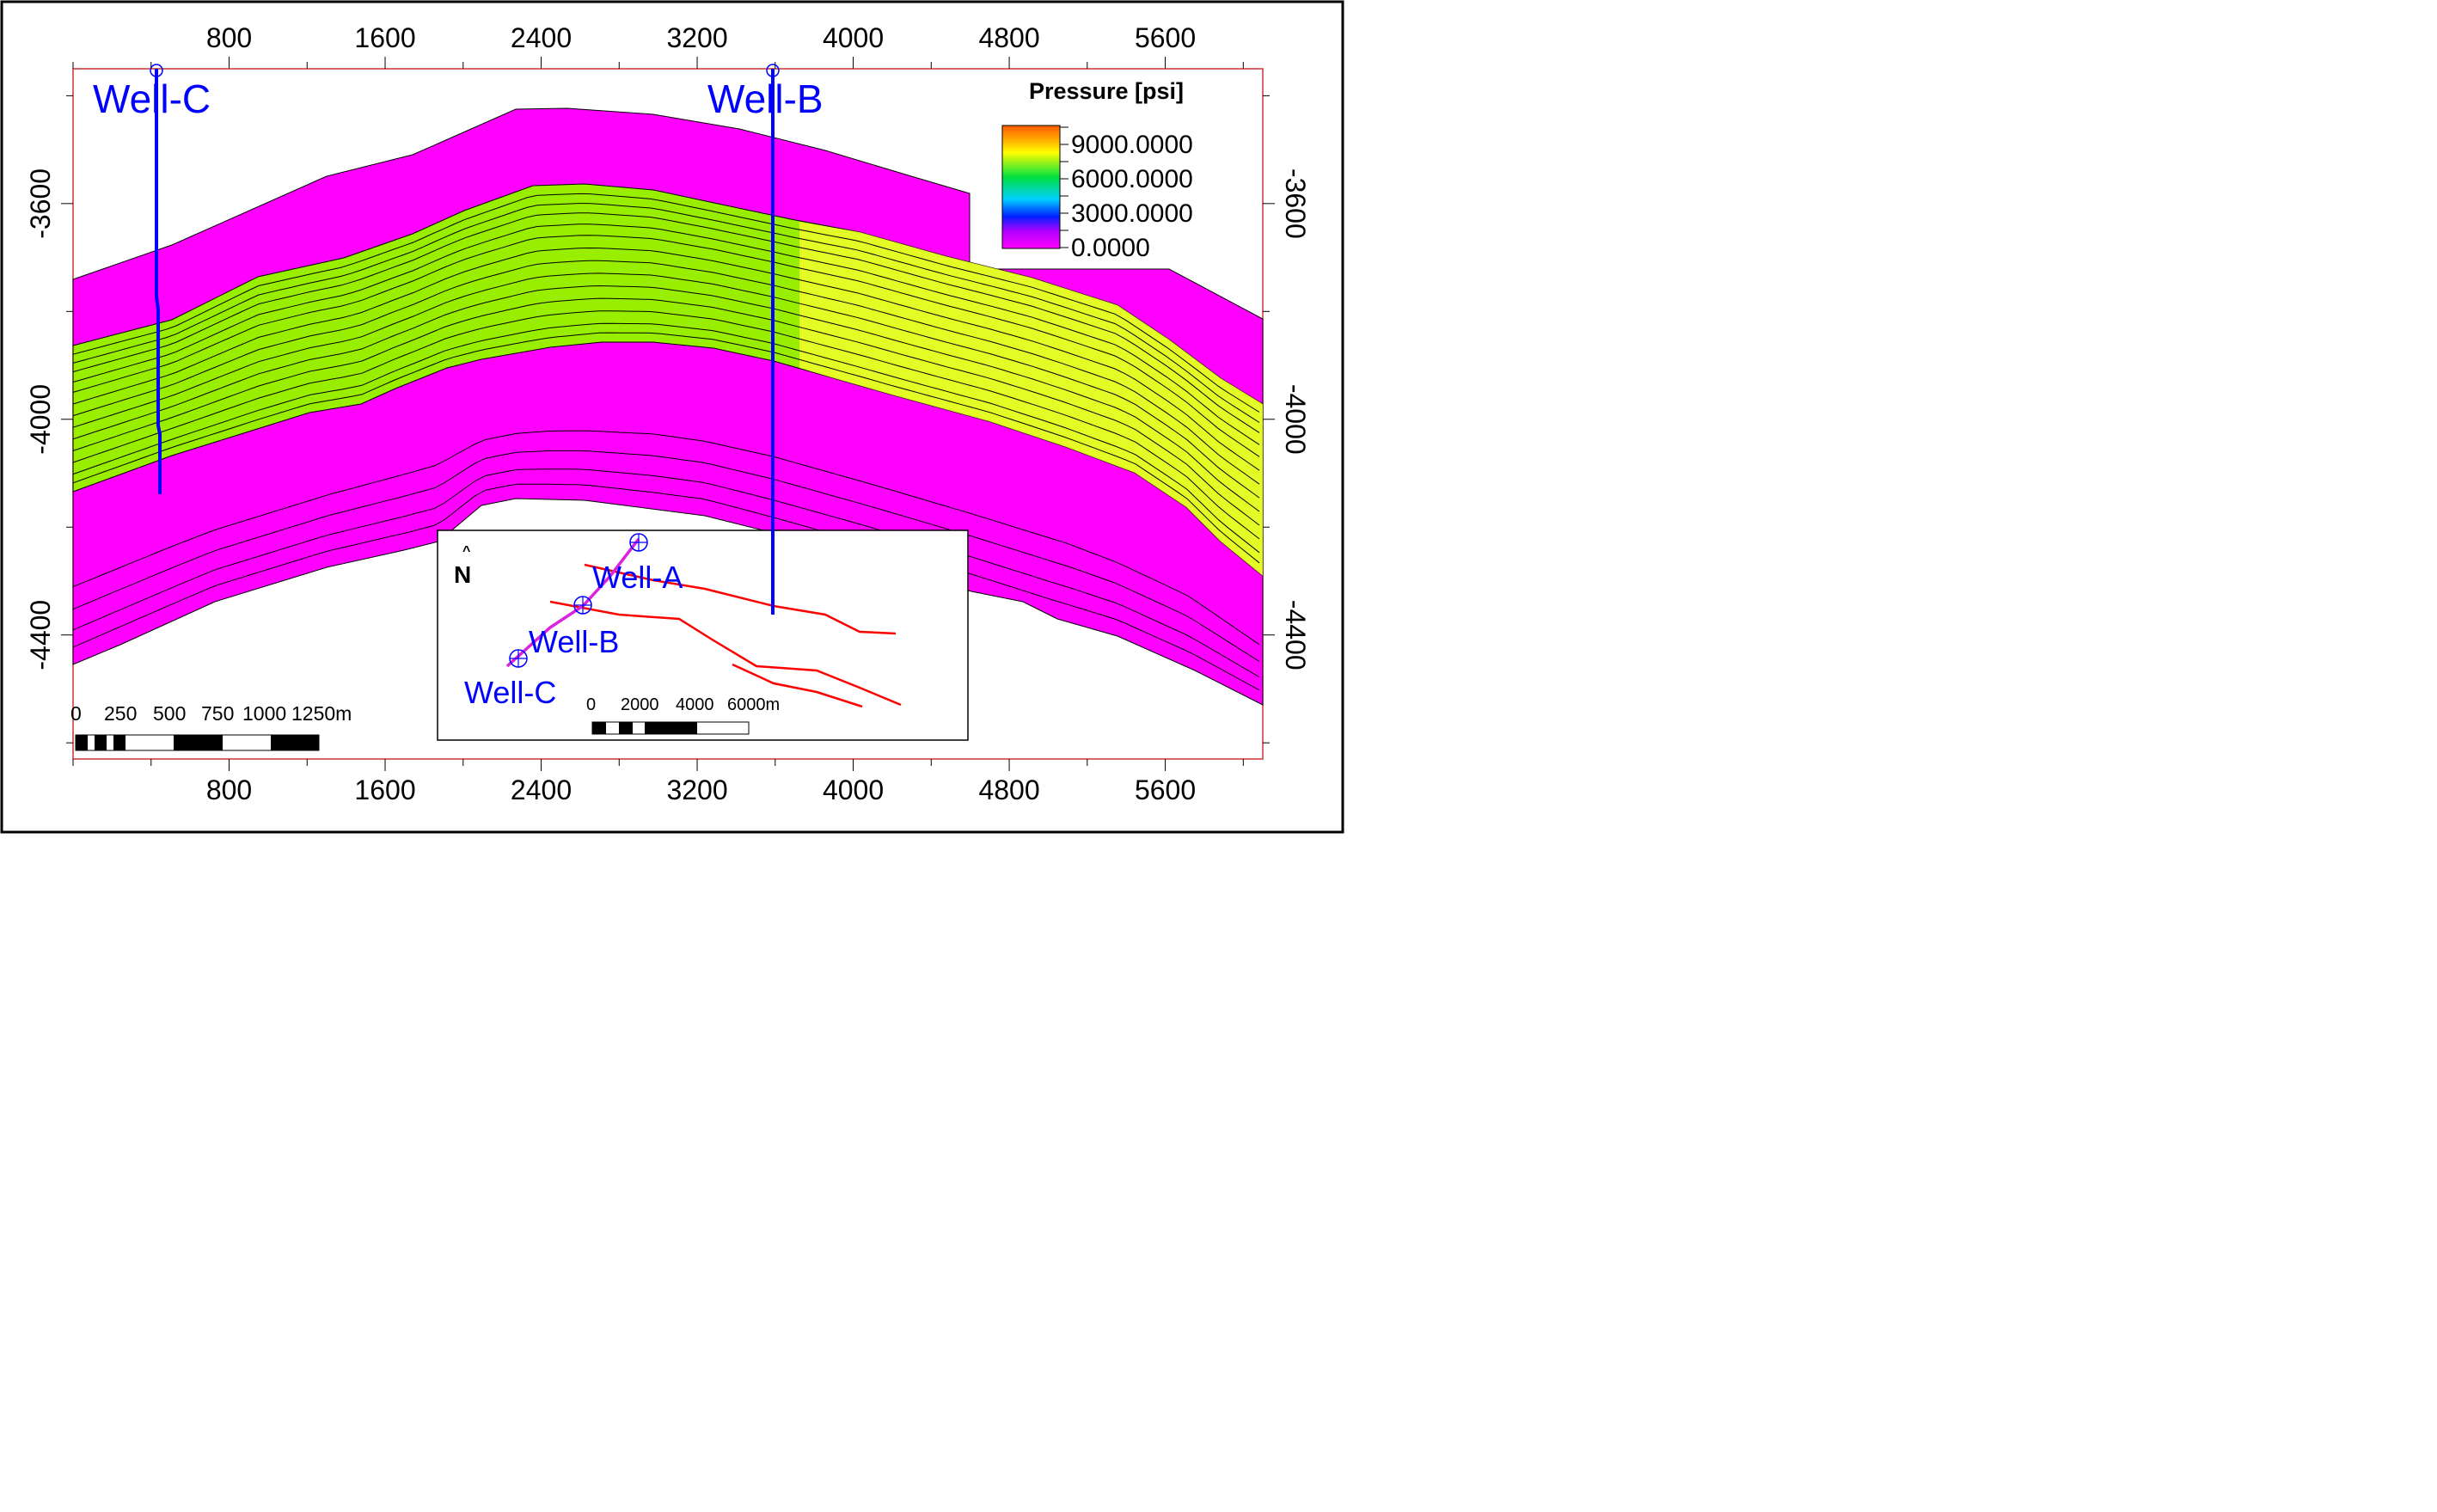 Image resolution: width=2437 pixels, height=1512 pixels. Describe the element at coordinates (574, 641) in the screenshot. I see `inset-well-label: Well-B` at that location.